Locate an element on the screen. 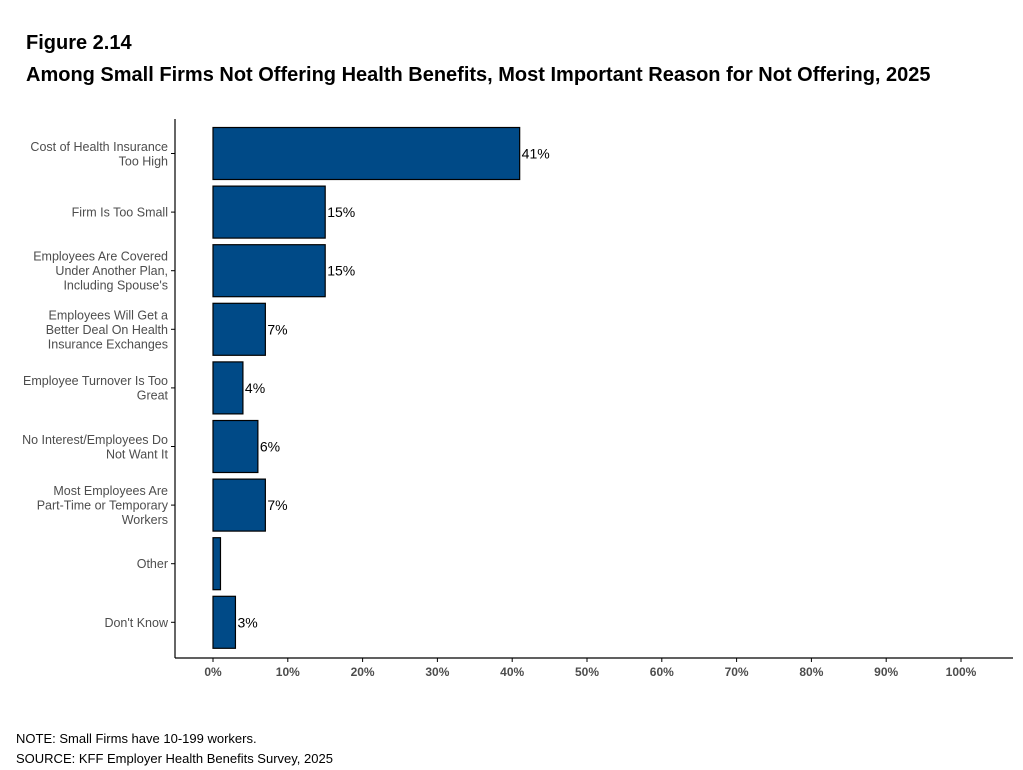  category-label-line: Part-Time or Temporary is located at coordinates (103, 506).